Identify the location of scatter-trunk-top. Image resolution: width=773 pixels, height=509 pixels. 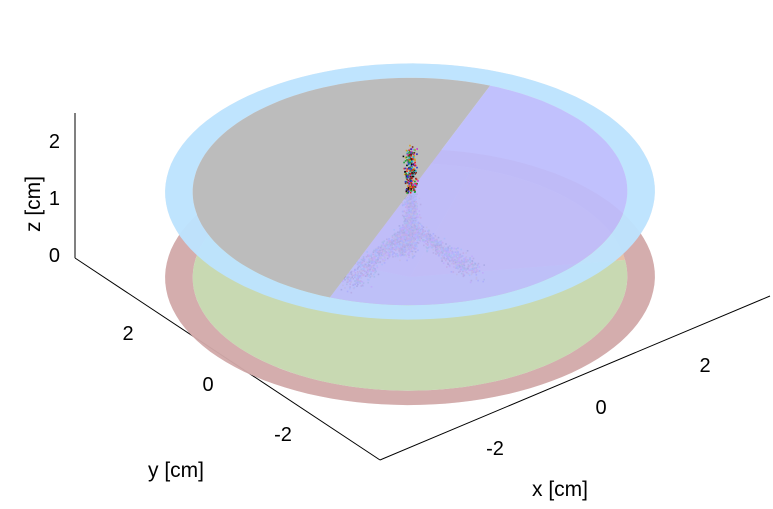
(410, 169).